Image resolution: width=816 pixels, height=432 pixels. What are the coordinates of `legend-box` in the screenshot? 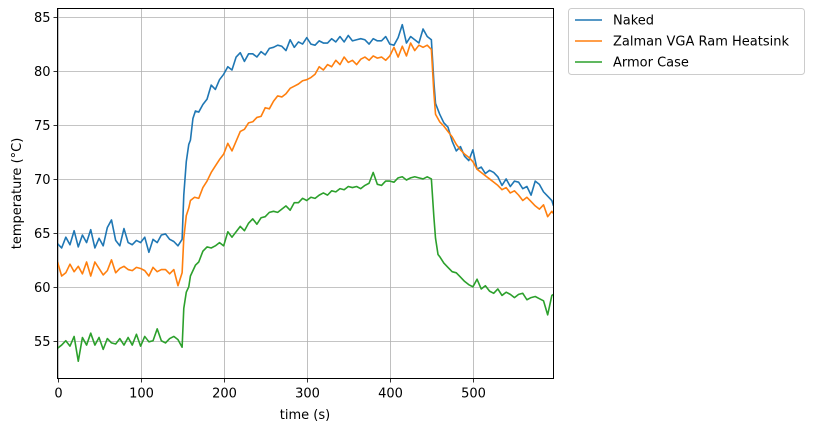 It's located at (686, 41).